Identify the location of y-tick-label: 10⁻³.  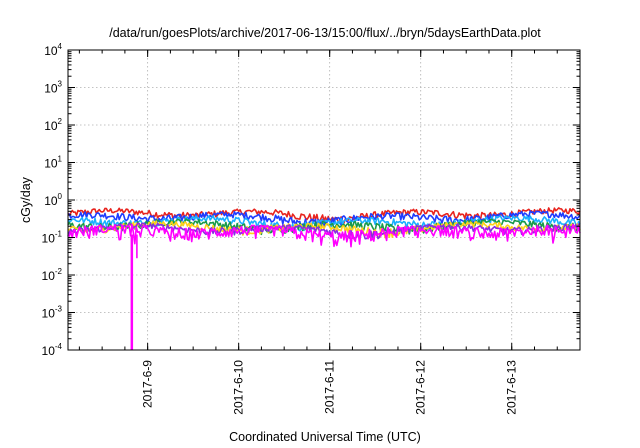
(52, 313).